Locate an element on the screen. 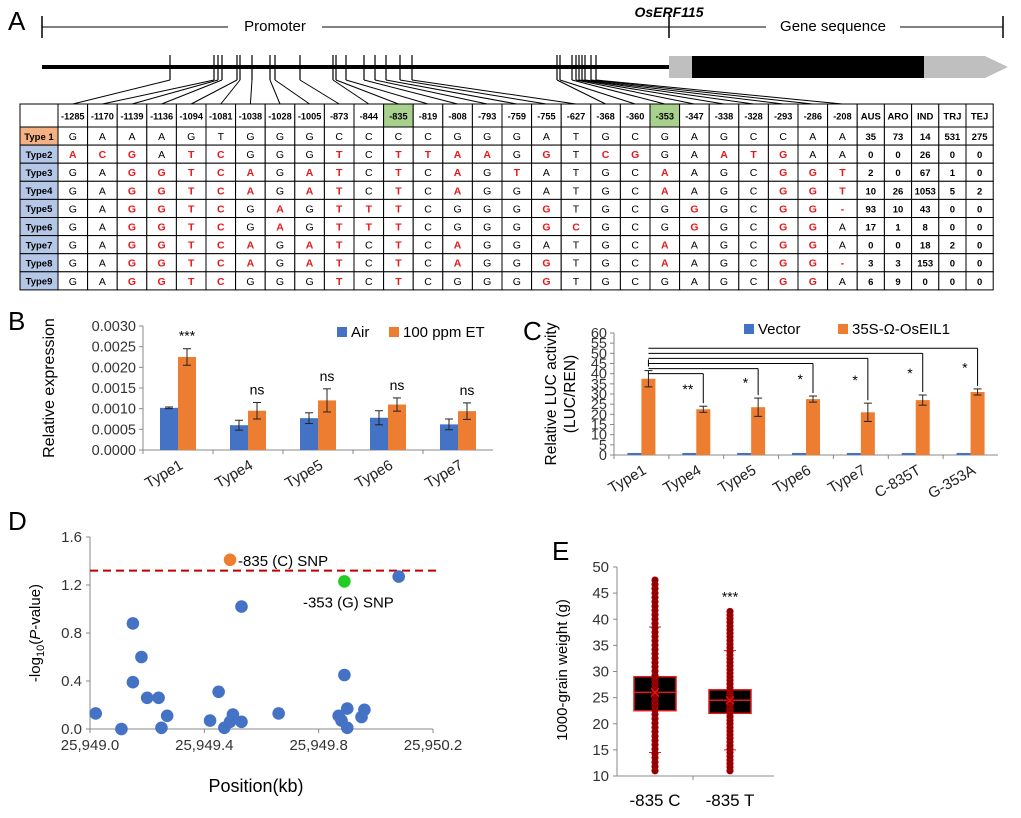 The image size is (1021, 818). x-tick-label: G-353A is located at coordinates (951, 482).